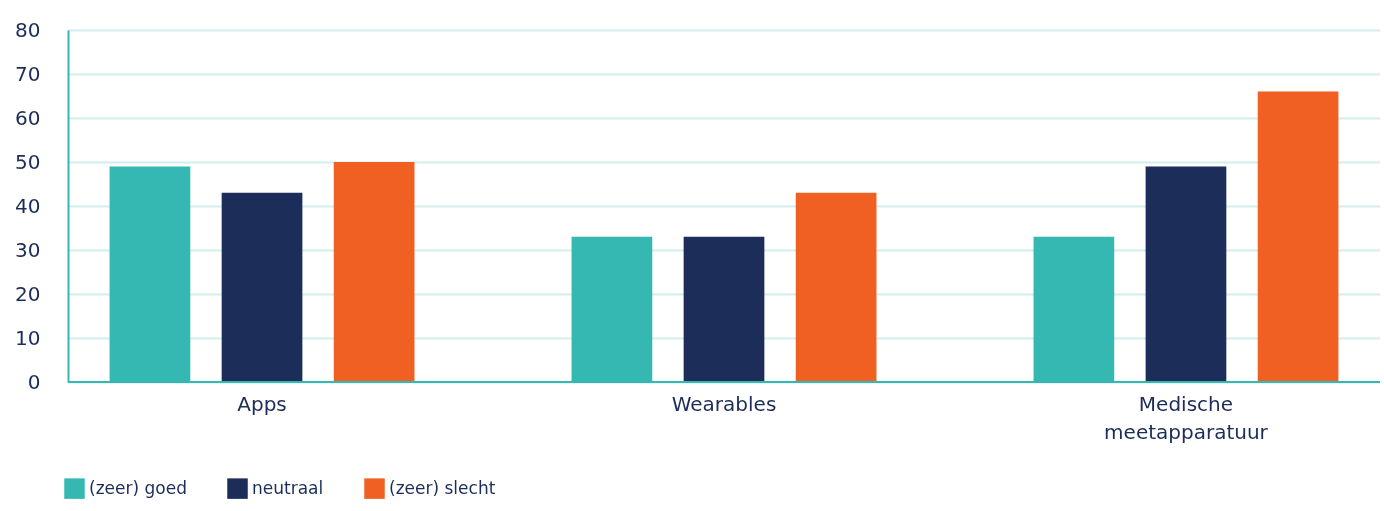 The height and width of the screenshot is (511, 1384). What do you see at coordinates (28, 293) in the screenshot?
I see `y-tick-label: 20` at bounding box center [28, 293].